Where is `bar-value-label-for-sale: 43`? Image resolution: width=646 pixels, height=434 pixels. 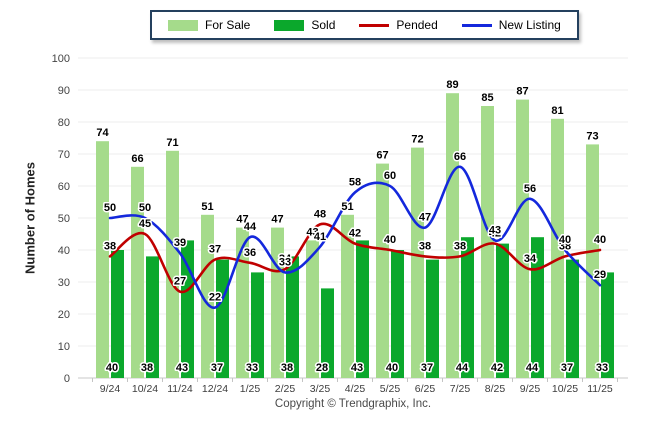 bar-value-label-for-sale: 43 is located at coordinates (312, 232).